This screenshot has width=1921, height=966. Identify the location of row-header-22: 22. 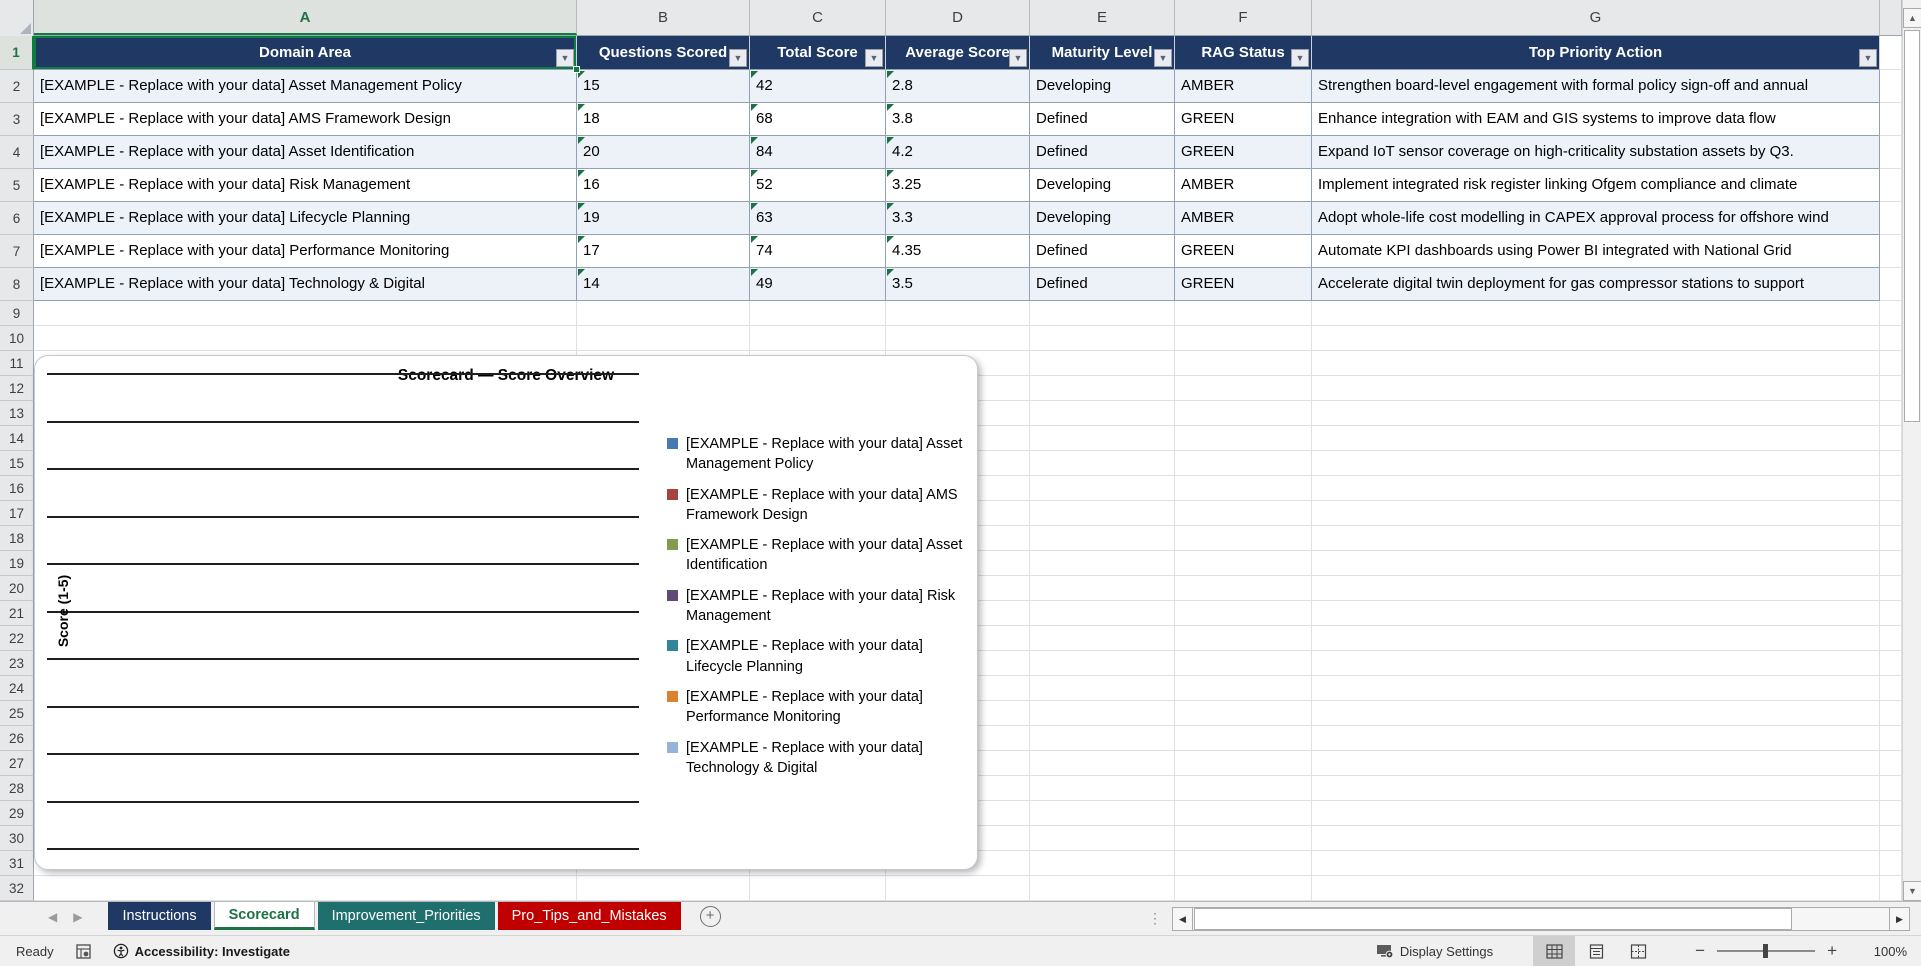
(17, 638).